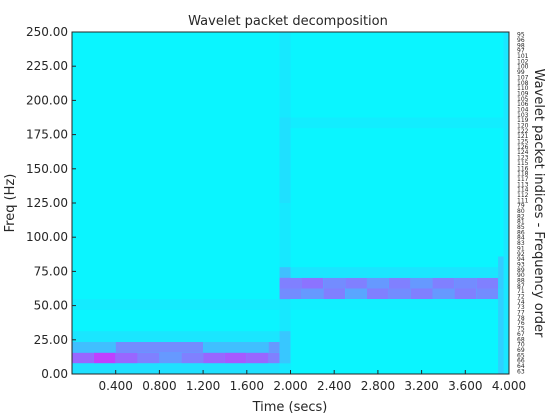 This screenshot has width=560, height=420. What do you see at coordinates (47, 169) in the screenshot?
I see `y-tick-label: 150.00` at bounding box center [47, 169].